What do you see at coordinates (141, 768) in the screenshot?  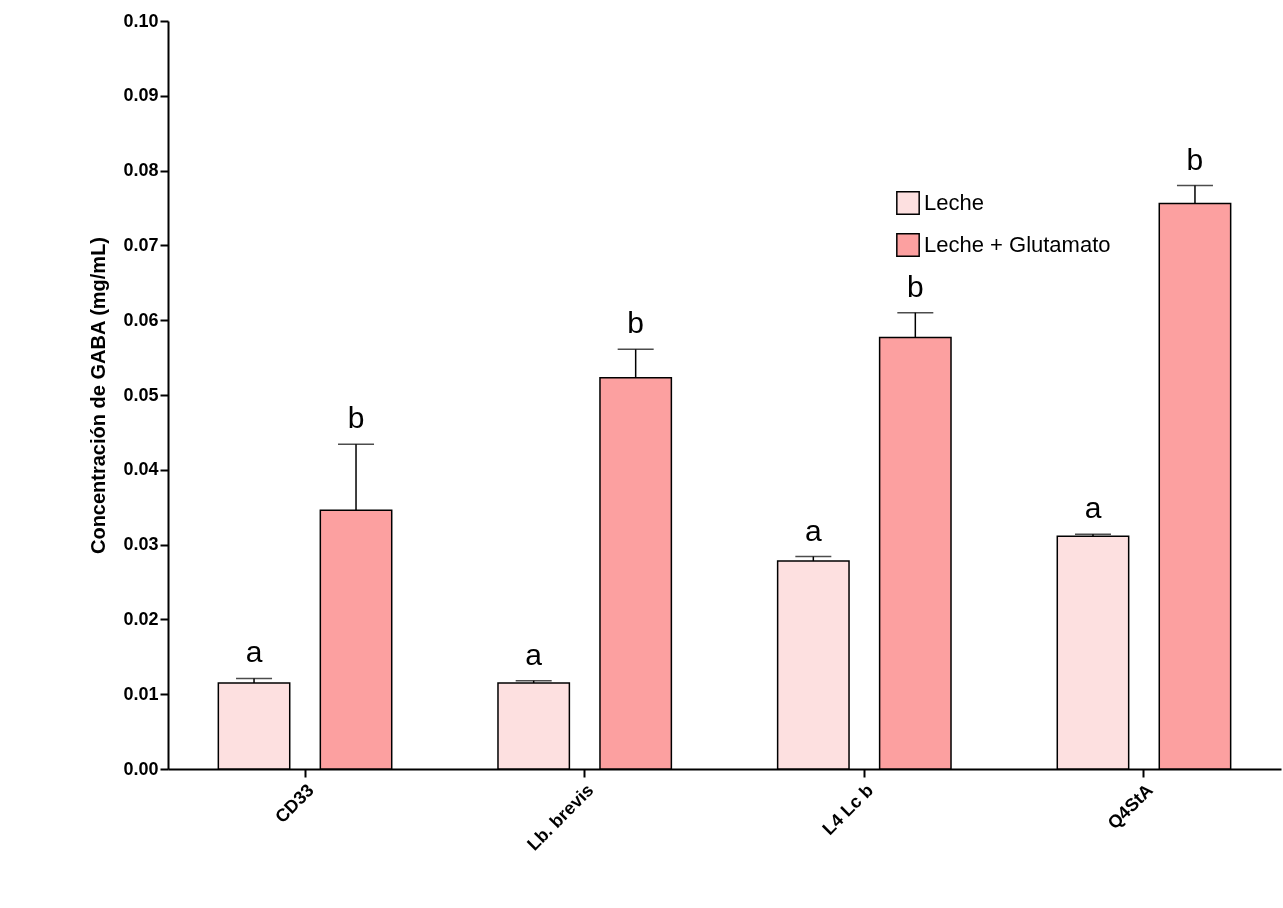 I see `y-tick-label: 0.00` at bounding box center [141, 768].